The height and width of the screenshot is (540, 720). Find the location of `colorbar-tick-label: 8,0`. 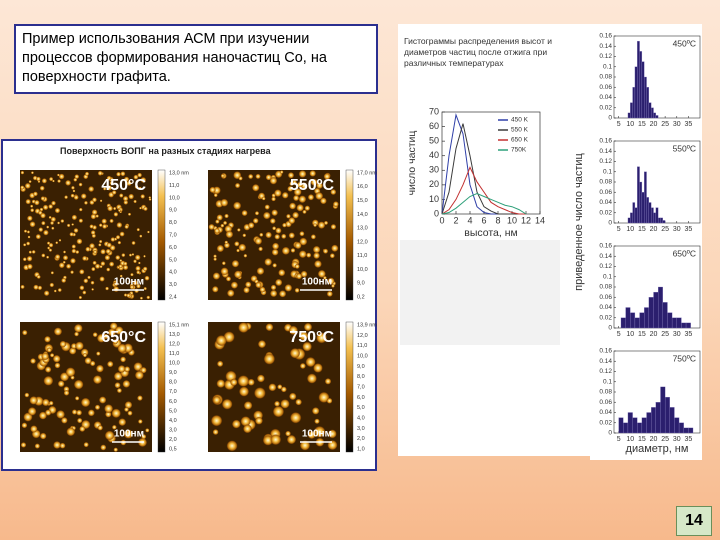

colorbar-tick-label: 8,0 is located at coordinates (361, 377).